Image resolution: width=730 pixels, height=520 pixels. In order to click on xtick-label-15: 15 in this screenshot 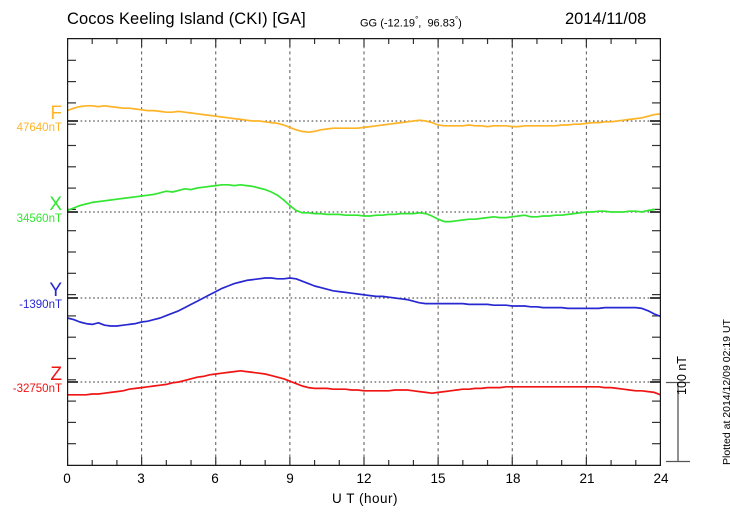, I will do `click(438, 478)`.